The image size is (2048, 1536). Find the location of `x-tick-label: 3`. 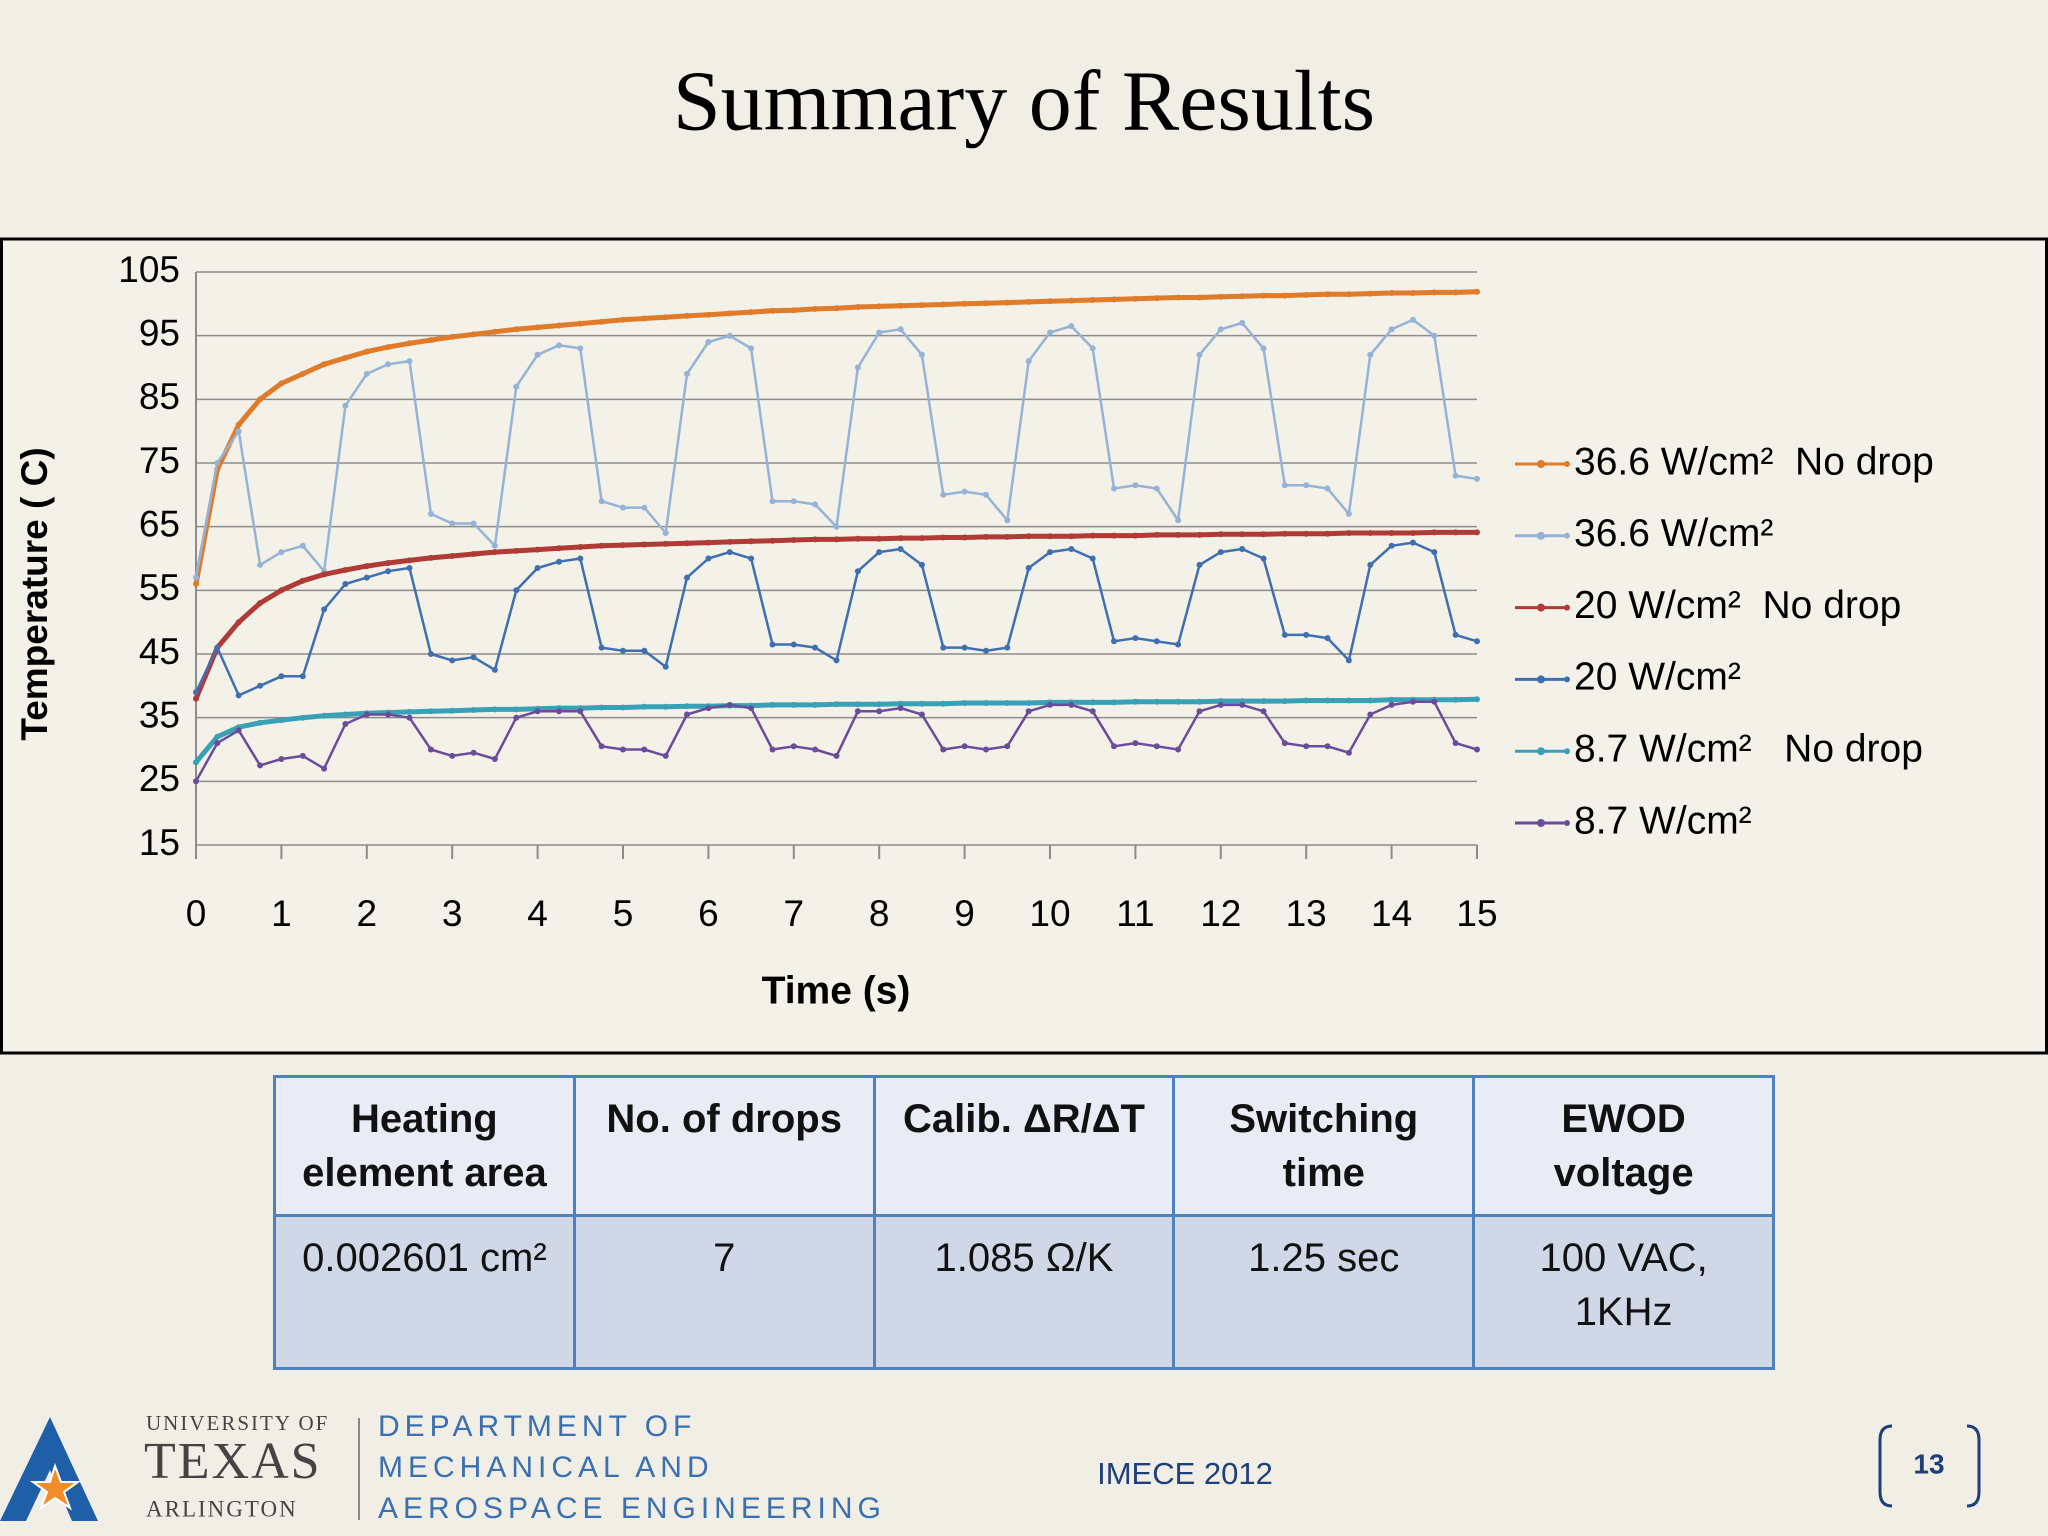

x-tick-label: 3 is located at coordinates (452, 913).